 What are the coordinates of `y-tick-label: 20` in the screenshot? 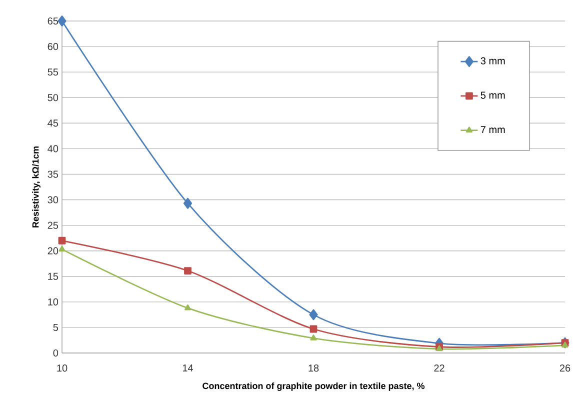 It's located at (53, 250).